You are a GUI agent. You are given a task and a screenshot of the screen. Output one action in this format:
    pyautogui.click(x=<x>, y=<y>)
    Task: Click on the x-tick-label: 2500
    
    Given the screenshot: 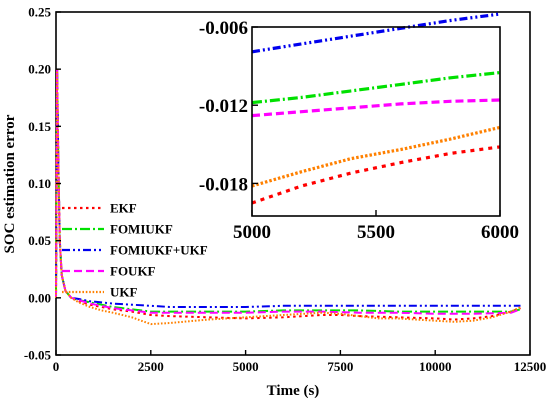 What is the action you would take?
    pyautogui.click(x=151, y=366)
    